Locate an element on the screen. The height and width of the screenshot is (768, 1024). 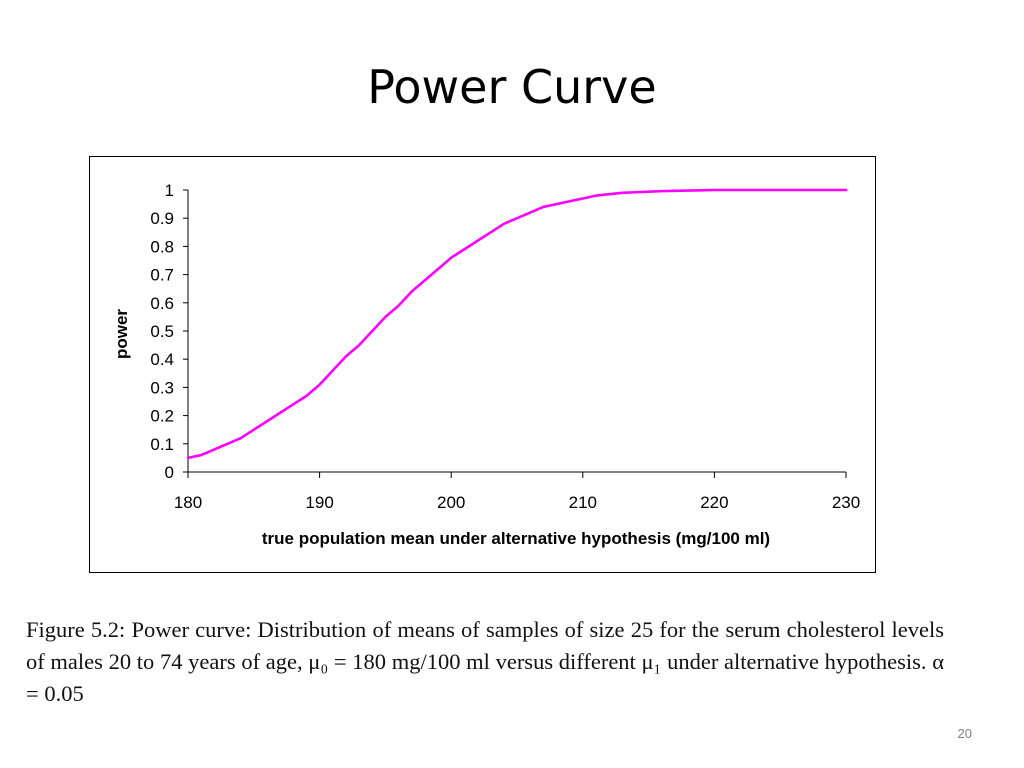
y-tick-label: 0.7 is located at coordinates (162, 275).